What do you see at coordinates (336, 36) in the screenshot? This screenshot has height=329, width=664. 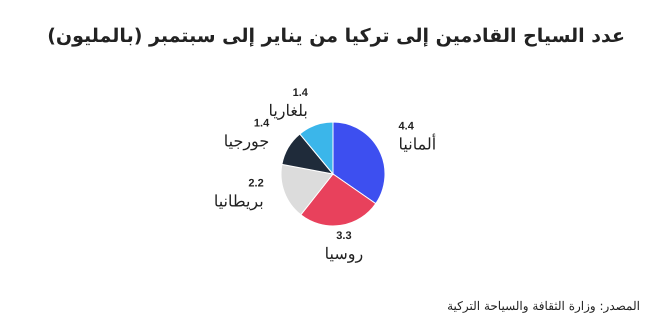 I see `title: عدد السياح القادمين إلى تركيا من يناير إلى سبتمبر (بالمليون)` at bounding box center [336, 36].